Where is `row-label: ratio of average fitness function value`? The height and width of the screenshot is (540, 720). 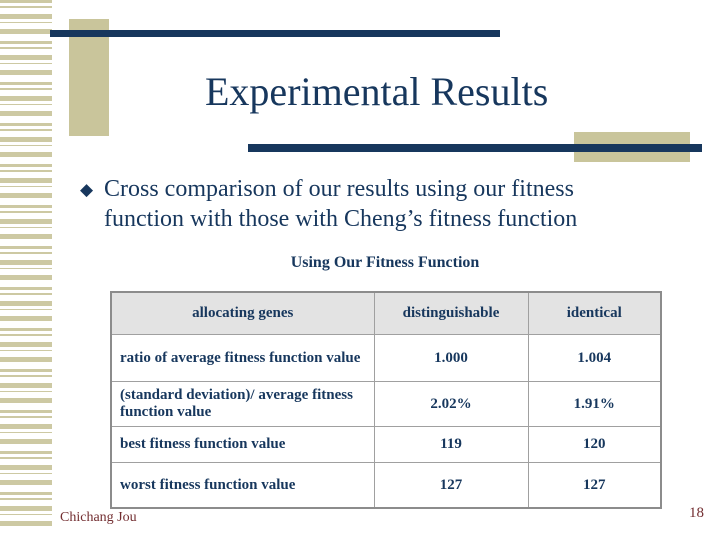 row-label: ratio of average fitness function value is located at coordinates (242, 358).